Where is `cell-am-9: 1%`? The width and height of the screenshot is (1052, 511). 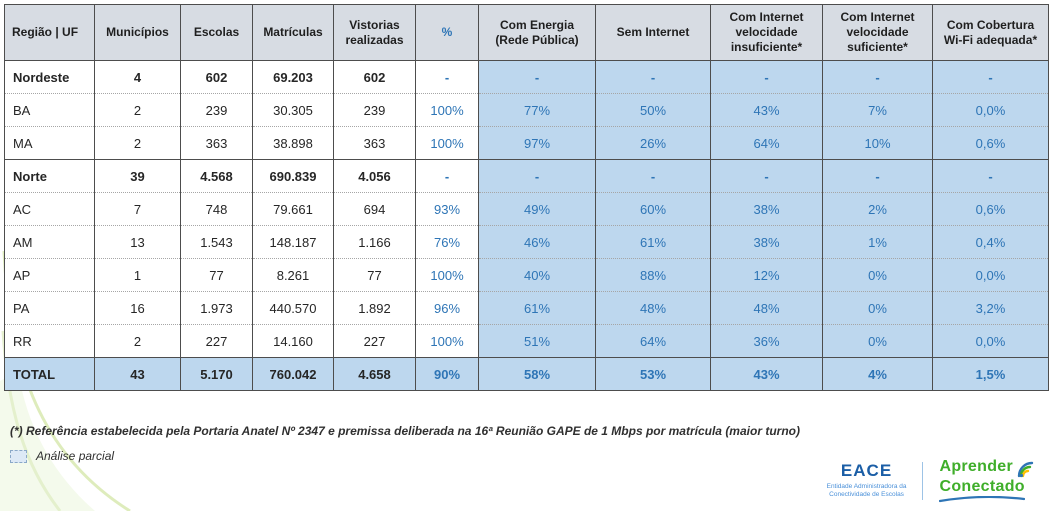 cell-am-9: 1% is located at coordinates (877, 242).